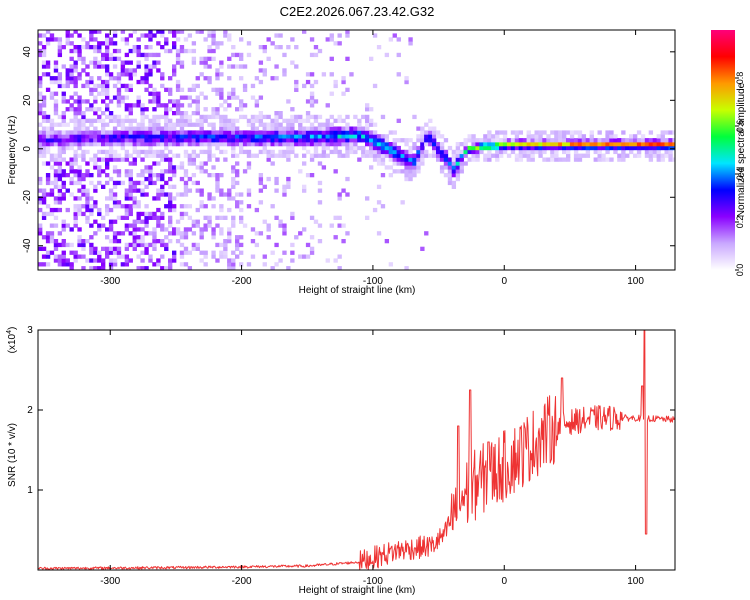 Image resolution: width=750 pixels, height=600 pixels. What do you see at coordinates (740, 174) in the screenshot?
I see `colorbar-ticks: 0.00.20.40.60.8` at bounding box center [740, 174].